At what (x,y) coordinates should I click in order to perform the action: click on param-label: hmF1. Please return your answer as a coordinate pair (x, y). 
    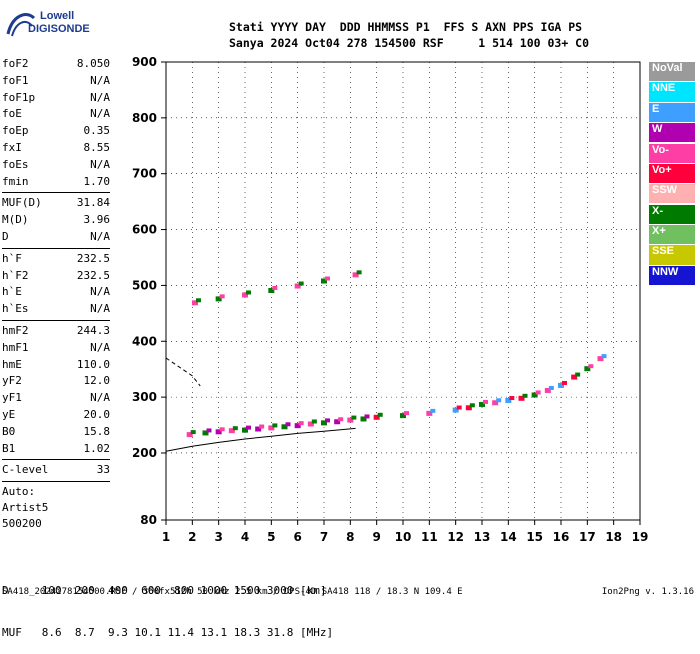
    Looking at the image, I should click on (15, 347).